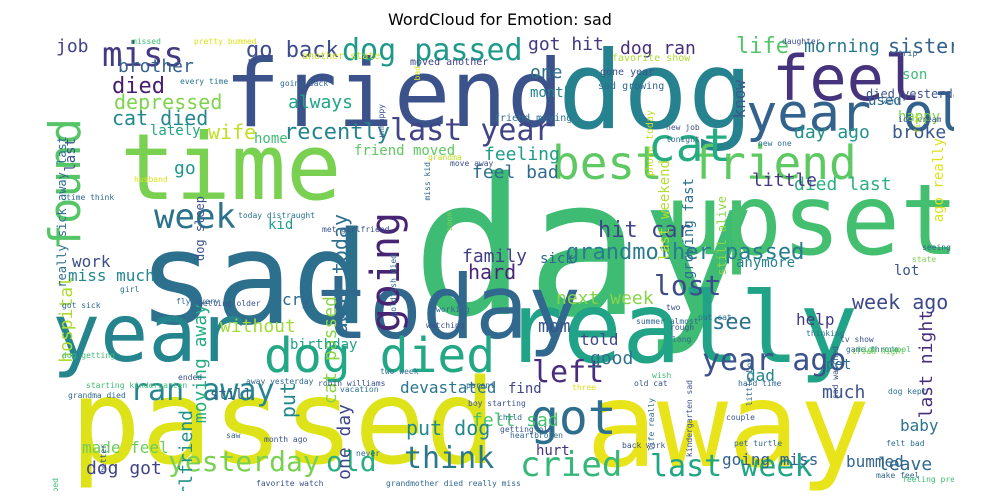 The width and height of the screenshot is (1000, 500). I want to click on word-grandmother-died-really-miss: grandmother died really miss, so click(453, 483).